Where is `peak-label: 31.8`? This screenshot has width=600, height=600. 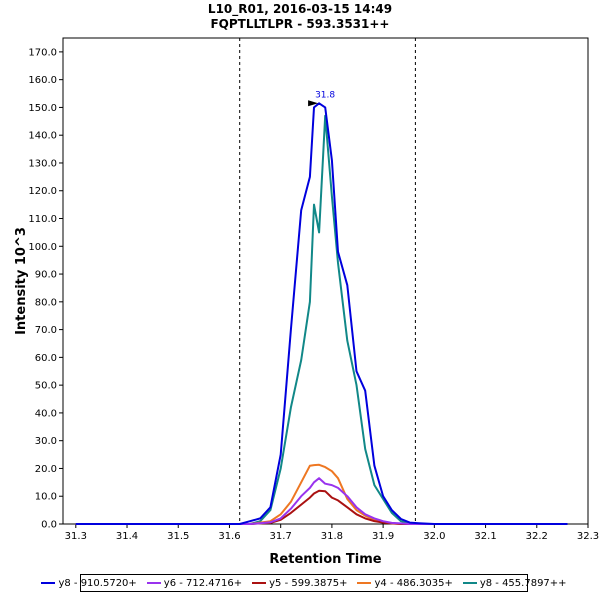
peak-label: 31.8 is located at coordinates (325, 95).